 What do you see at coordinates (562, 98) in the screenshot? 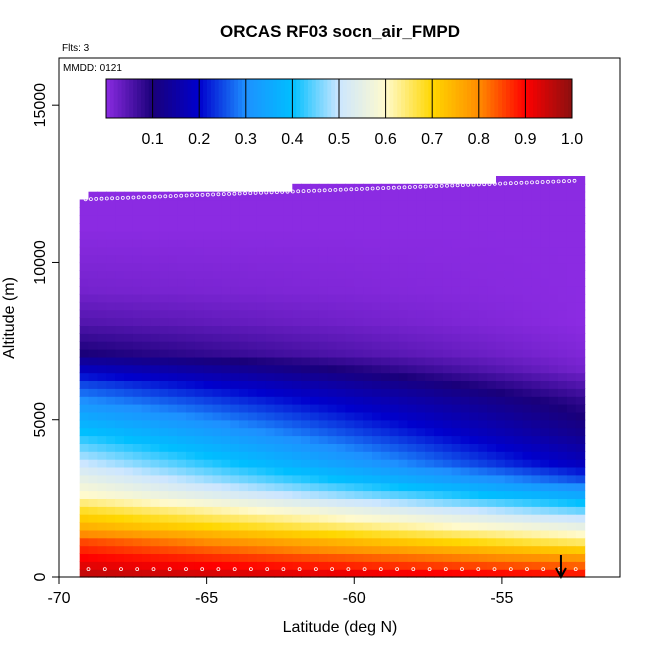
I see `colorbar-segment` at bounding box center [562, 98].